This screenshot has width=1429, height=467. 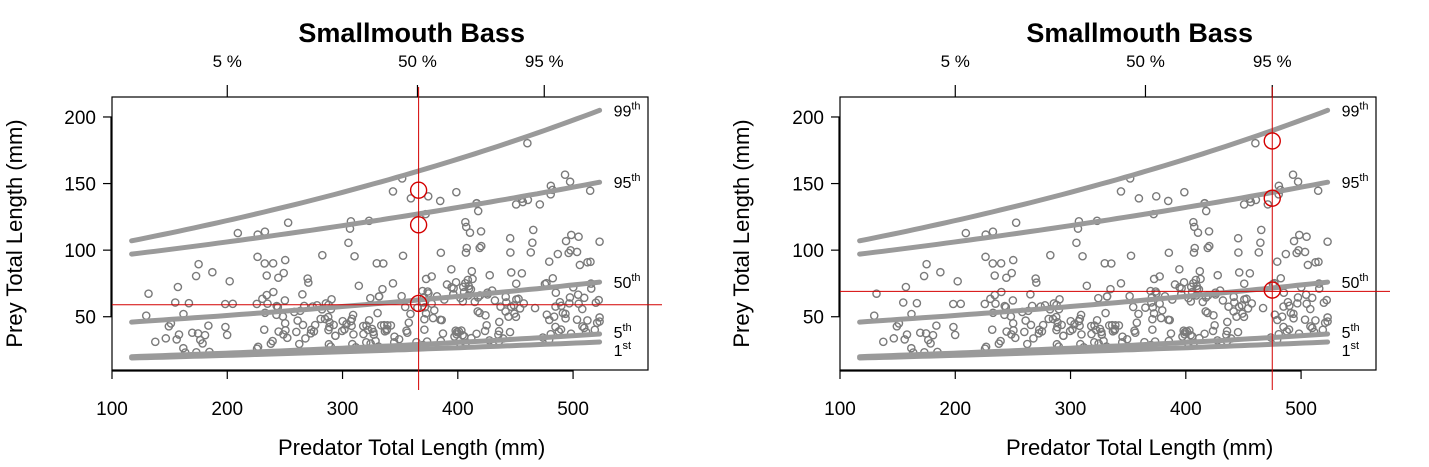 What do you see at coordinates (366, 175) in the screenshot?
I see `curve-99th` at bounding box center [366, 175].